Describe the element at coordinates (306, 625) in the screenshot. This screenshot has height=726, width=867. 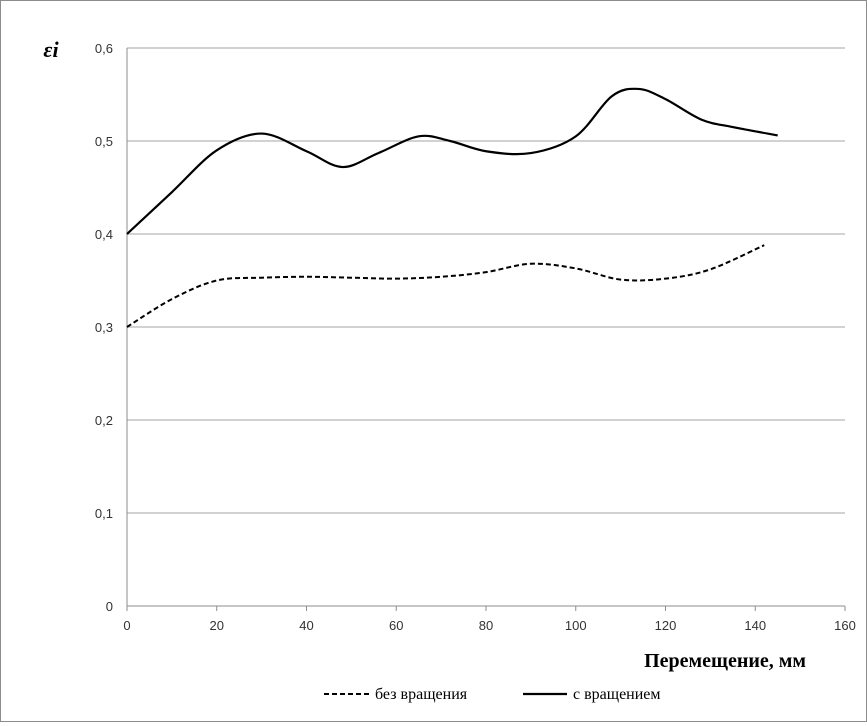
I see `x-tick-label: 40` at that location.